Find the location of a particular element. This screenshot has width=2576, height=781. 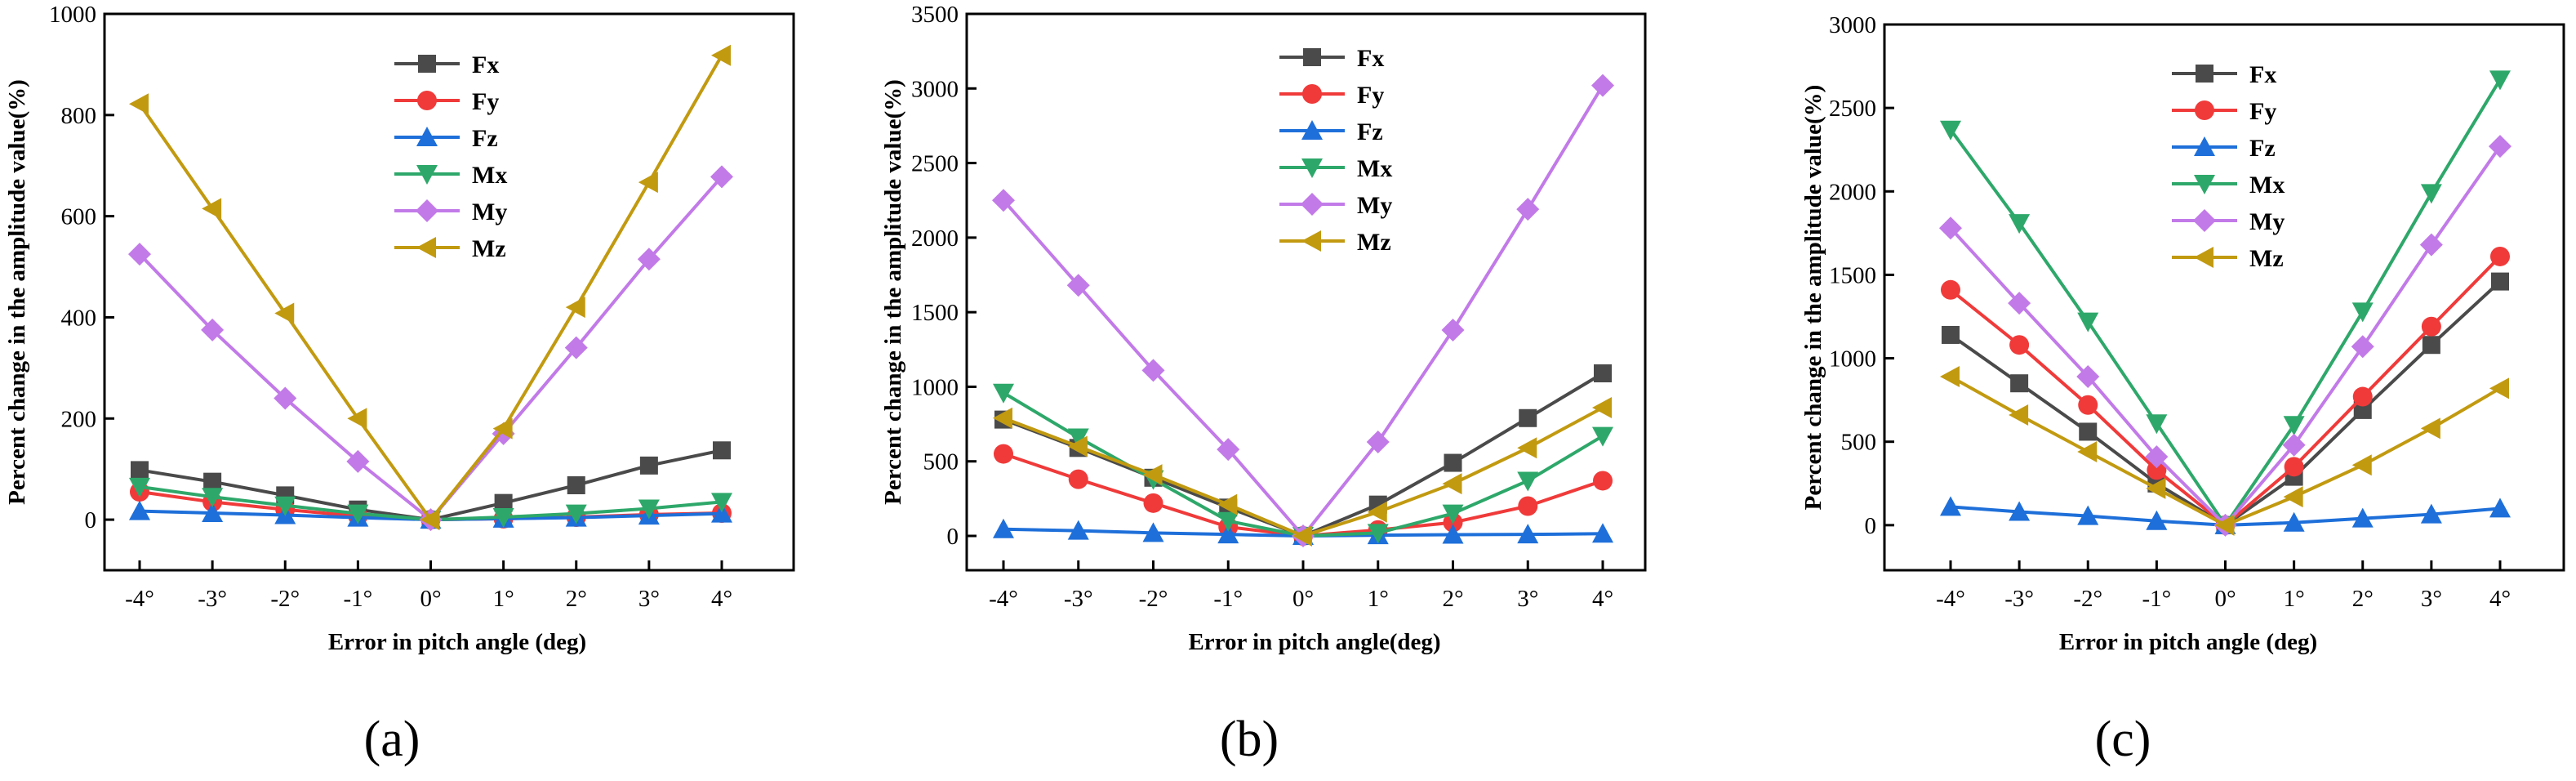

x-tick-label: 0° is located at coordinates (431, 599).